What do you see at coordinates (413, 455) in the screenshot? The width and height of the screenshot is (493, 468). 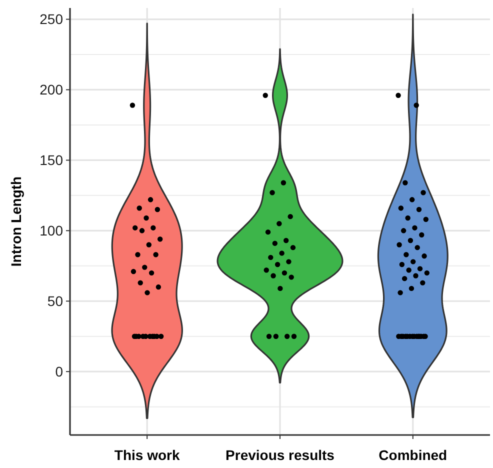 I see `x-tick-label: Combined` at bounding box center [413, 455].